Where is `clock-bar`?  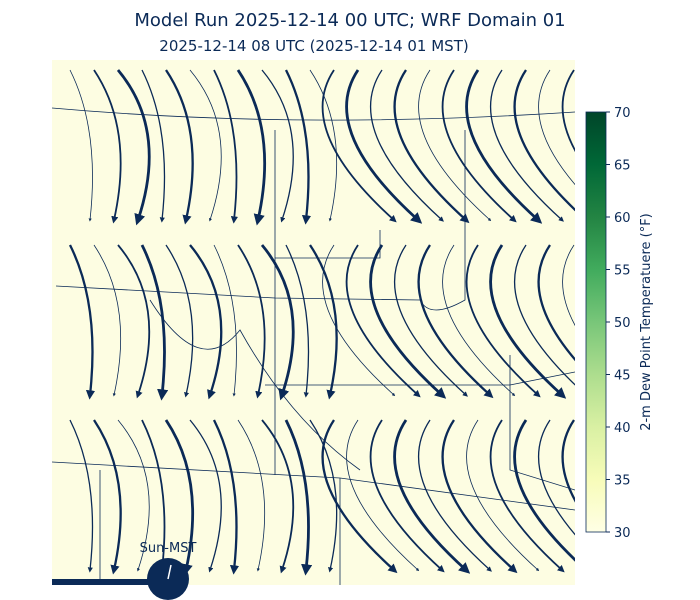 clock-bar is located at coordinates (107, 582).